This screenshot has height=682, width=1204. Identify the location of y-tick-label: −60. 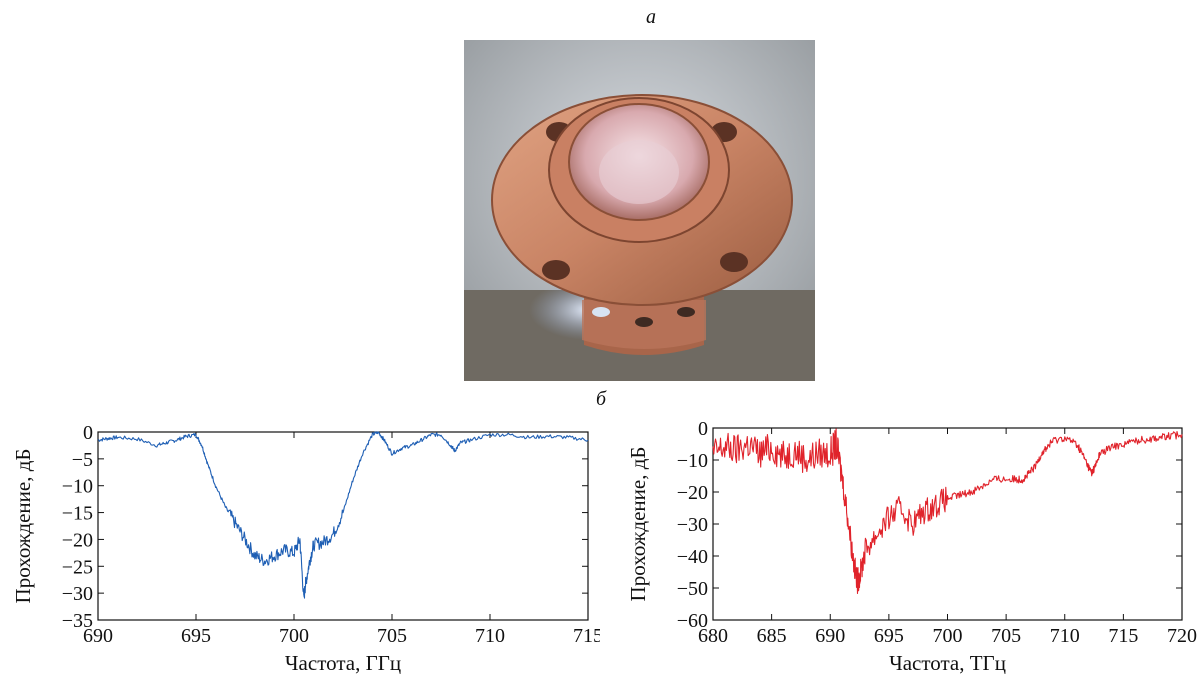
(692, 621).